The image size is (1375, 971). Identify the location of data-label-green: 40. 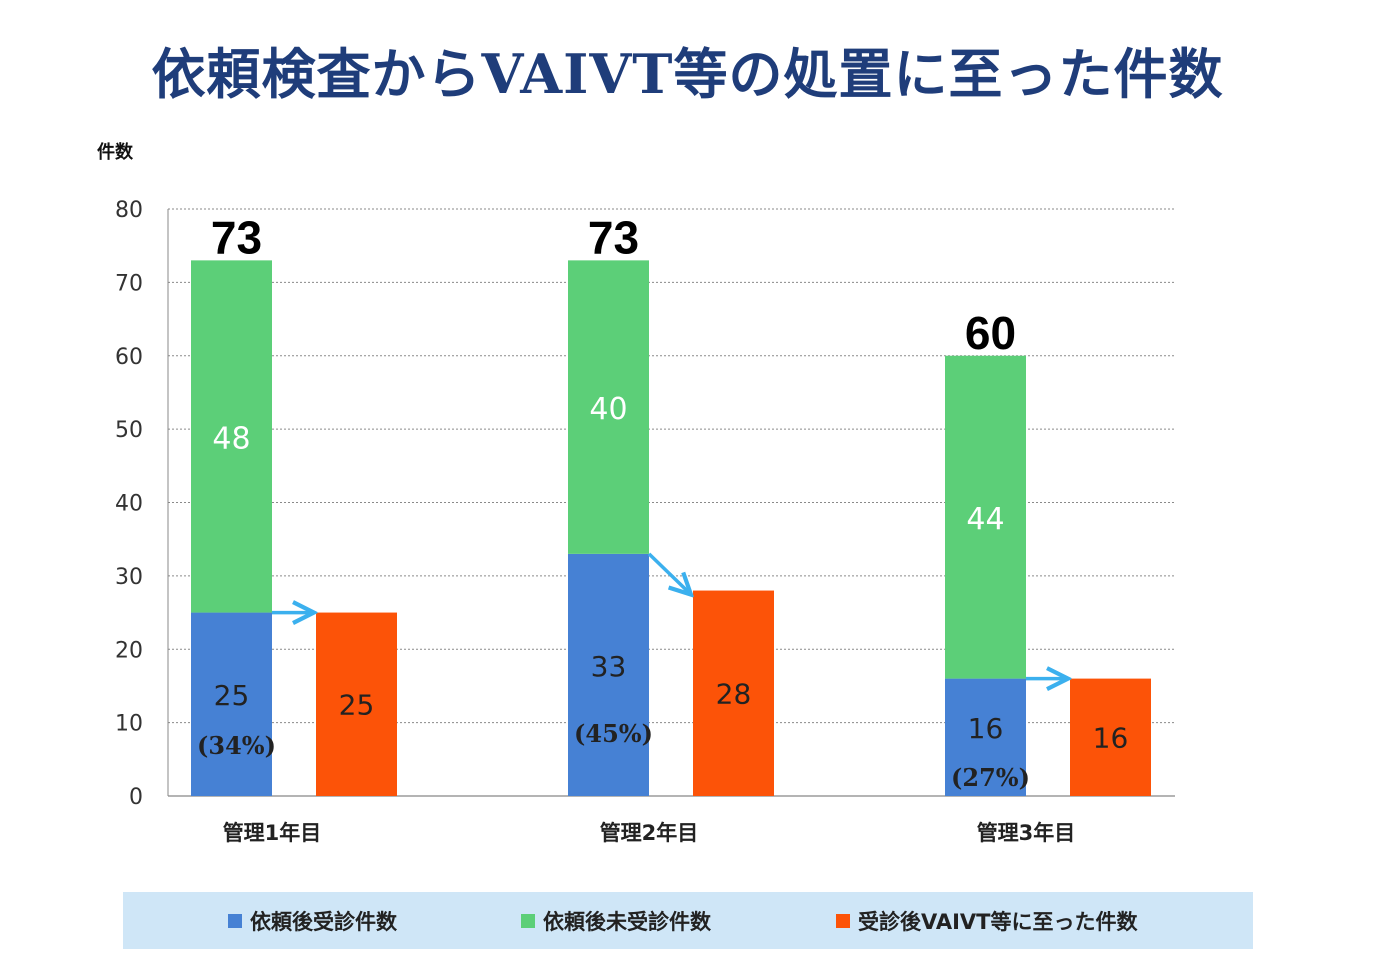
(608, 409).